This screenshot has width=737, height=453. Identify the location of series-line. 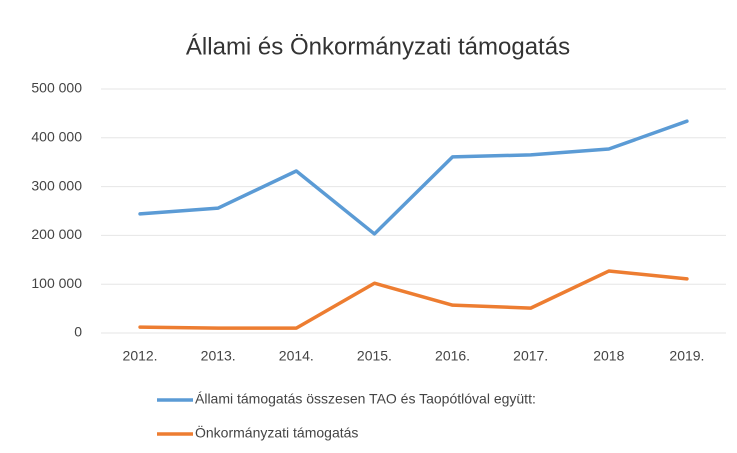
(413, 299).